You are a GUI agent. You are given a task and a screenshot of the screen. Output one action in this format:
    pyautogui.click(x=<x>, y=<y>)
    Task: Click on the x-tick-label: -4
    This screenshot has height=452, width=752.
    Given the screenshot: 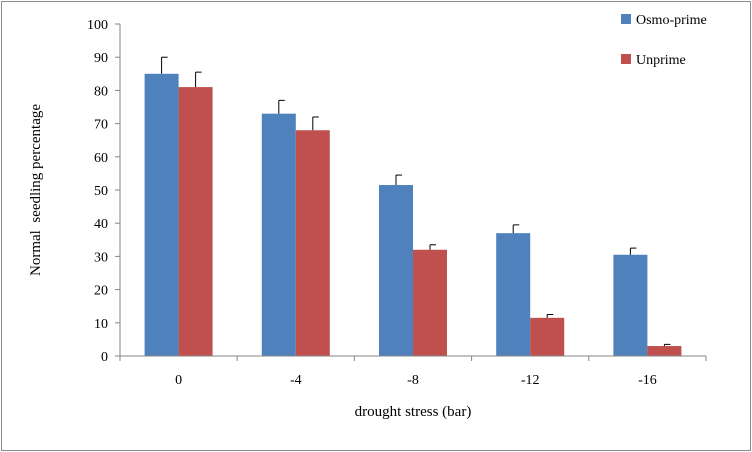 What is the action you would take?
    pyautogui.click(x=296, y=380)
    